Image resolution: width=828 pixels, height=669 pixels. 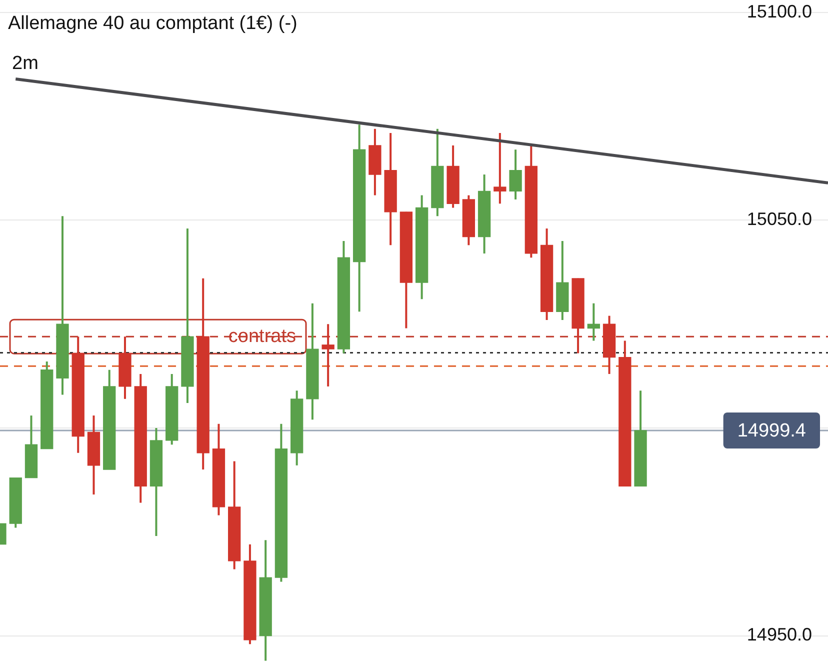 I want to click on ref-line-label: contrats, so click(x=262, y=336).